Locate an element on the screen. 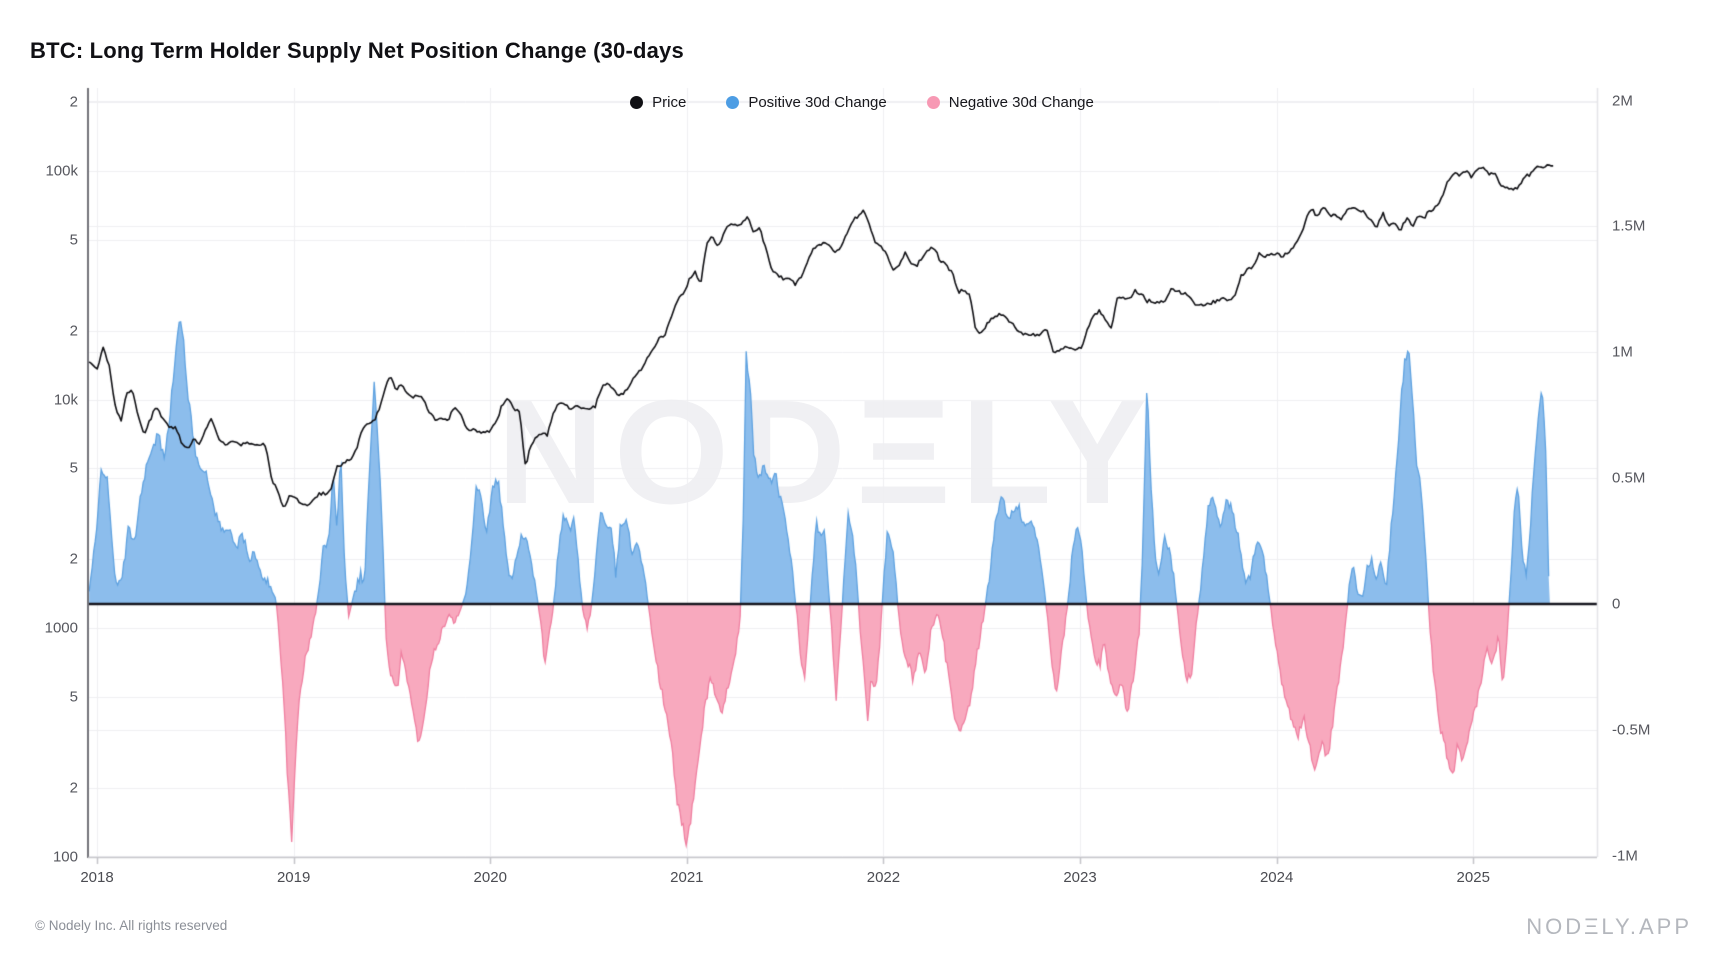 The image size is (1724, 956). net-change-tick-label: 1M is located at coordinates (1622, 352).